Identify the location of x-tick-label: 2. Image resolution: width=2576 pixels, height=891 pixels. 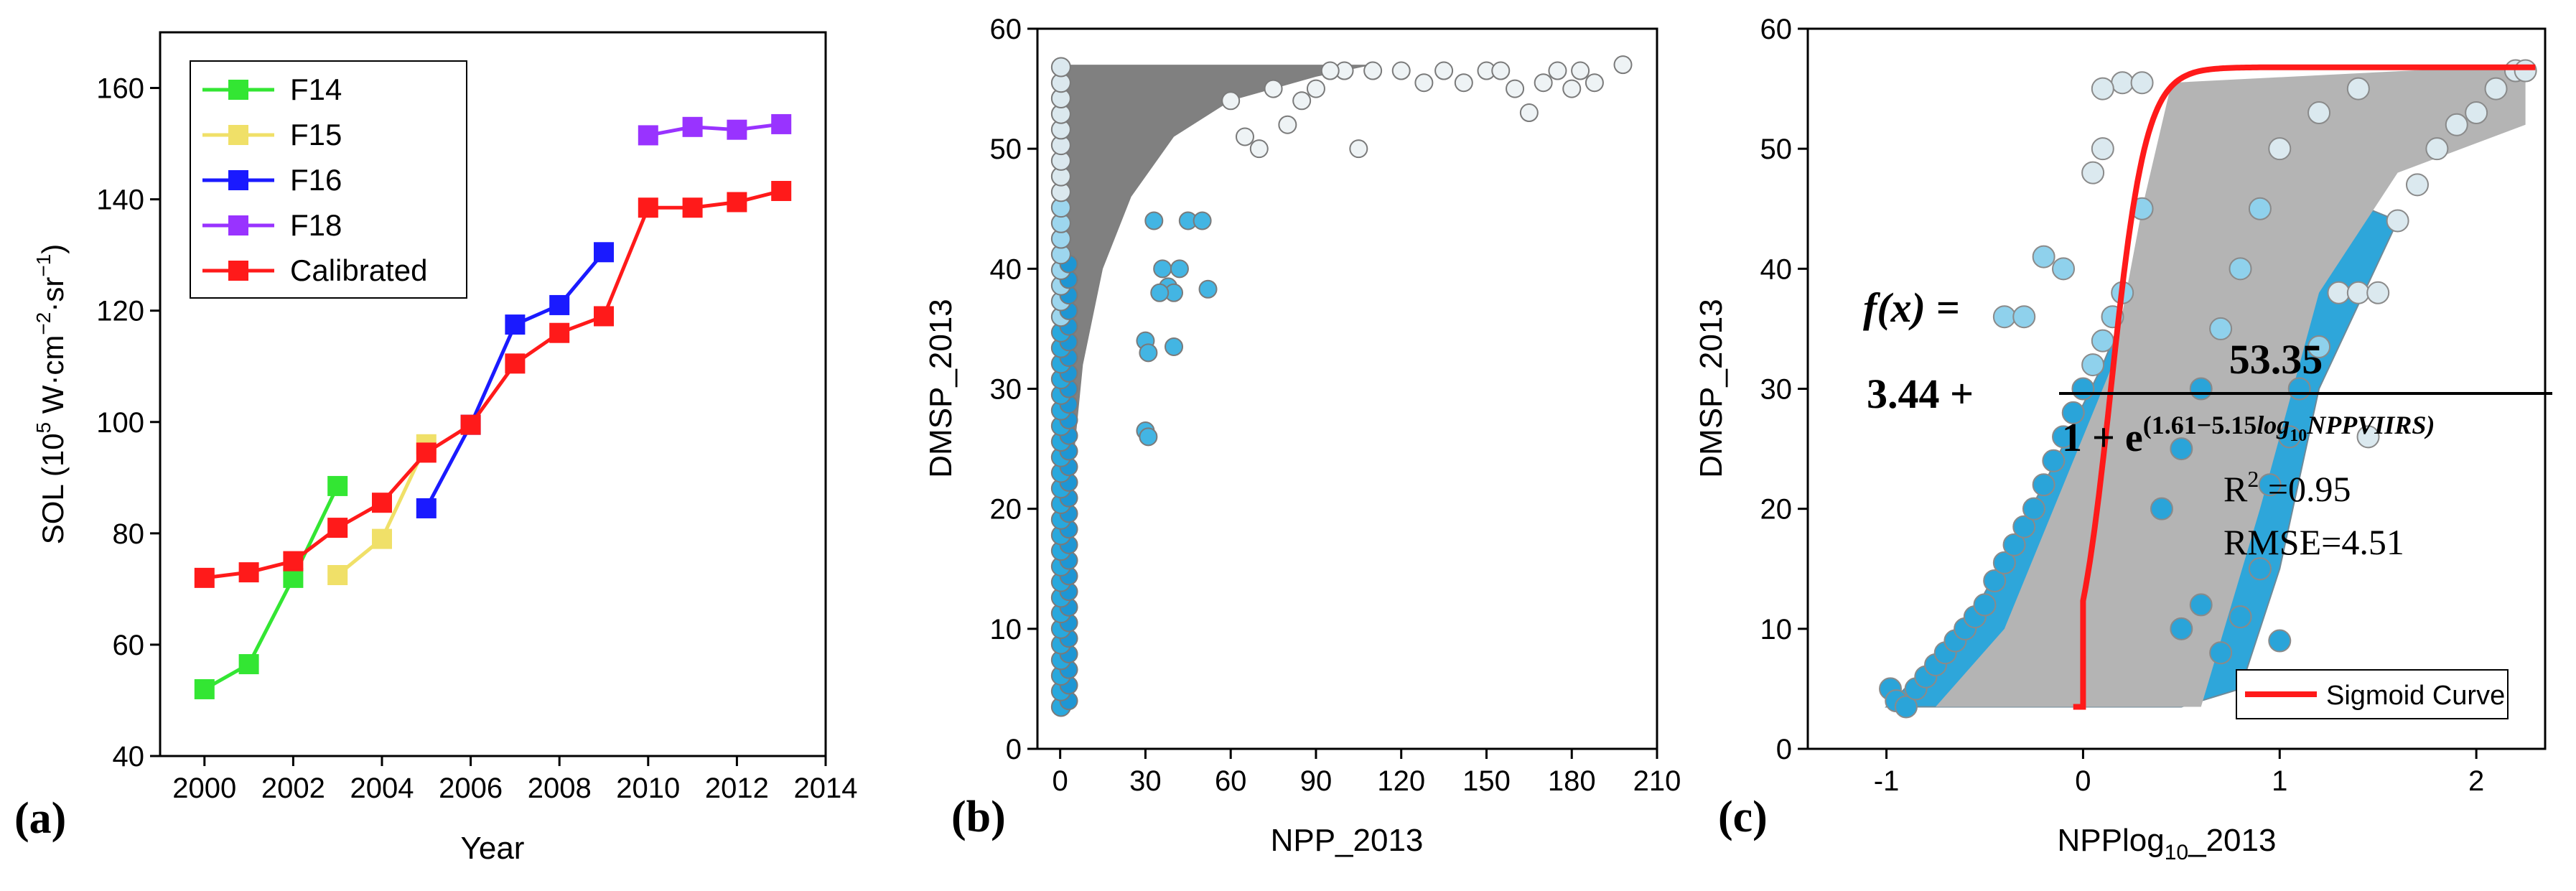
(2476, 781).